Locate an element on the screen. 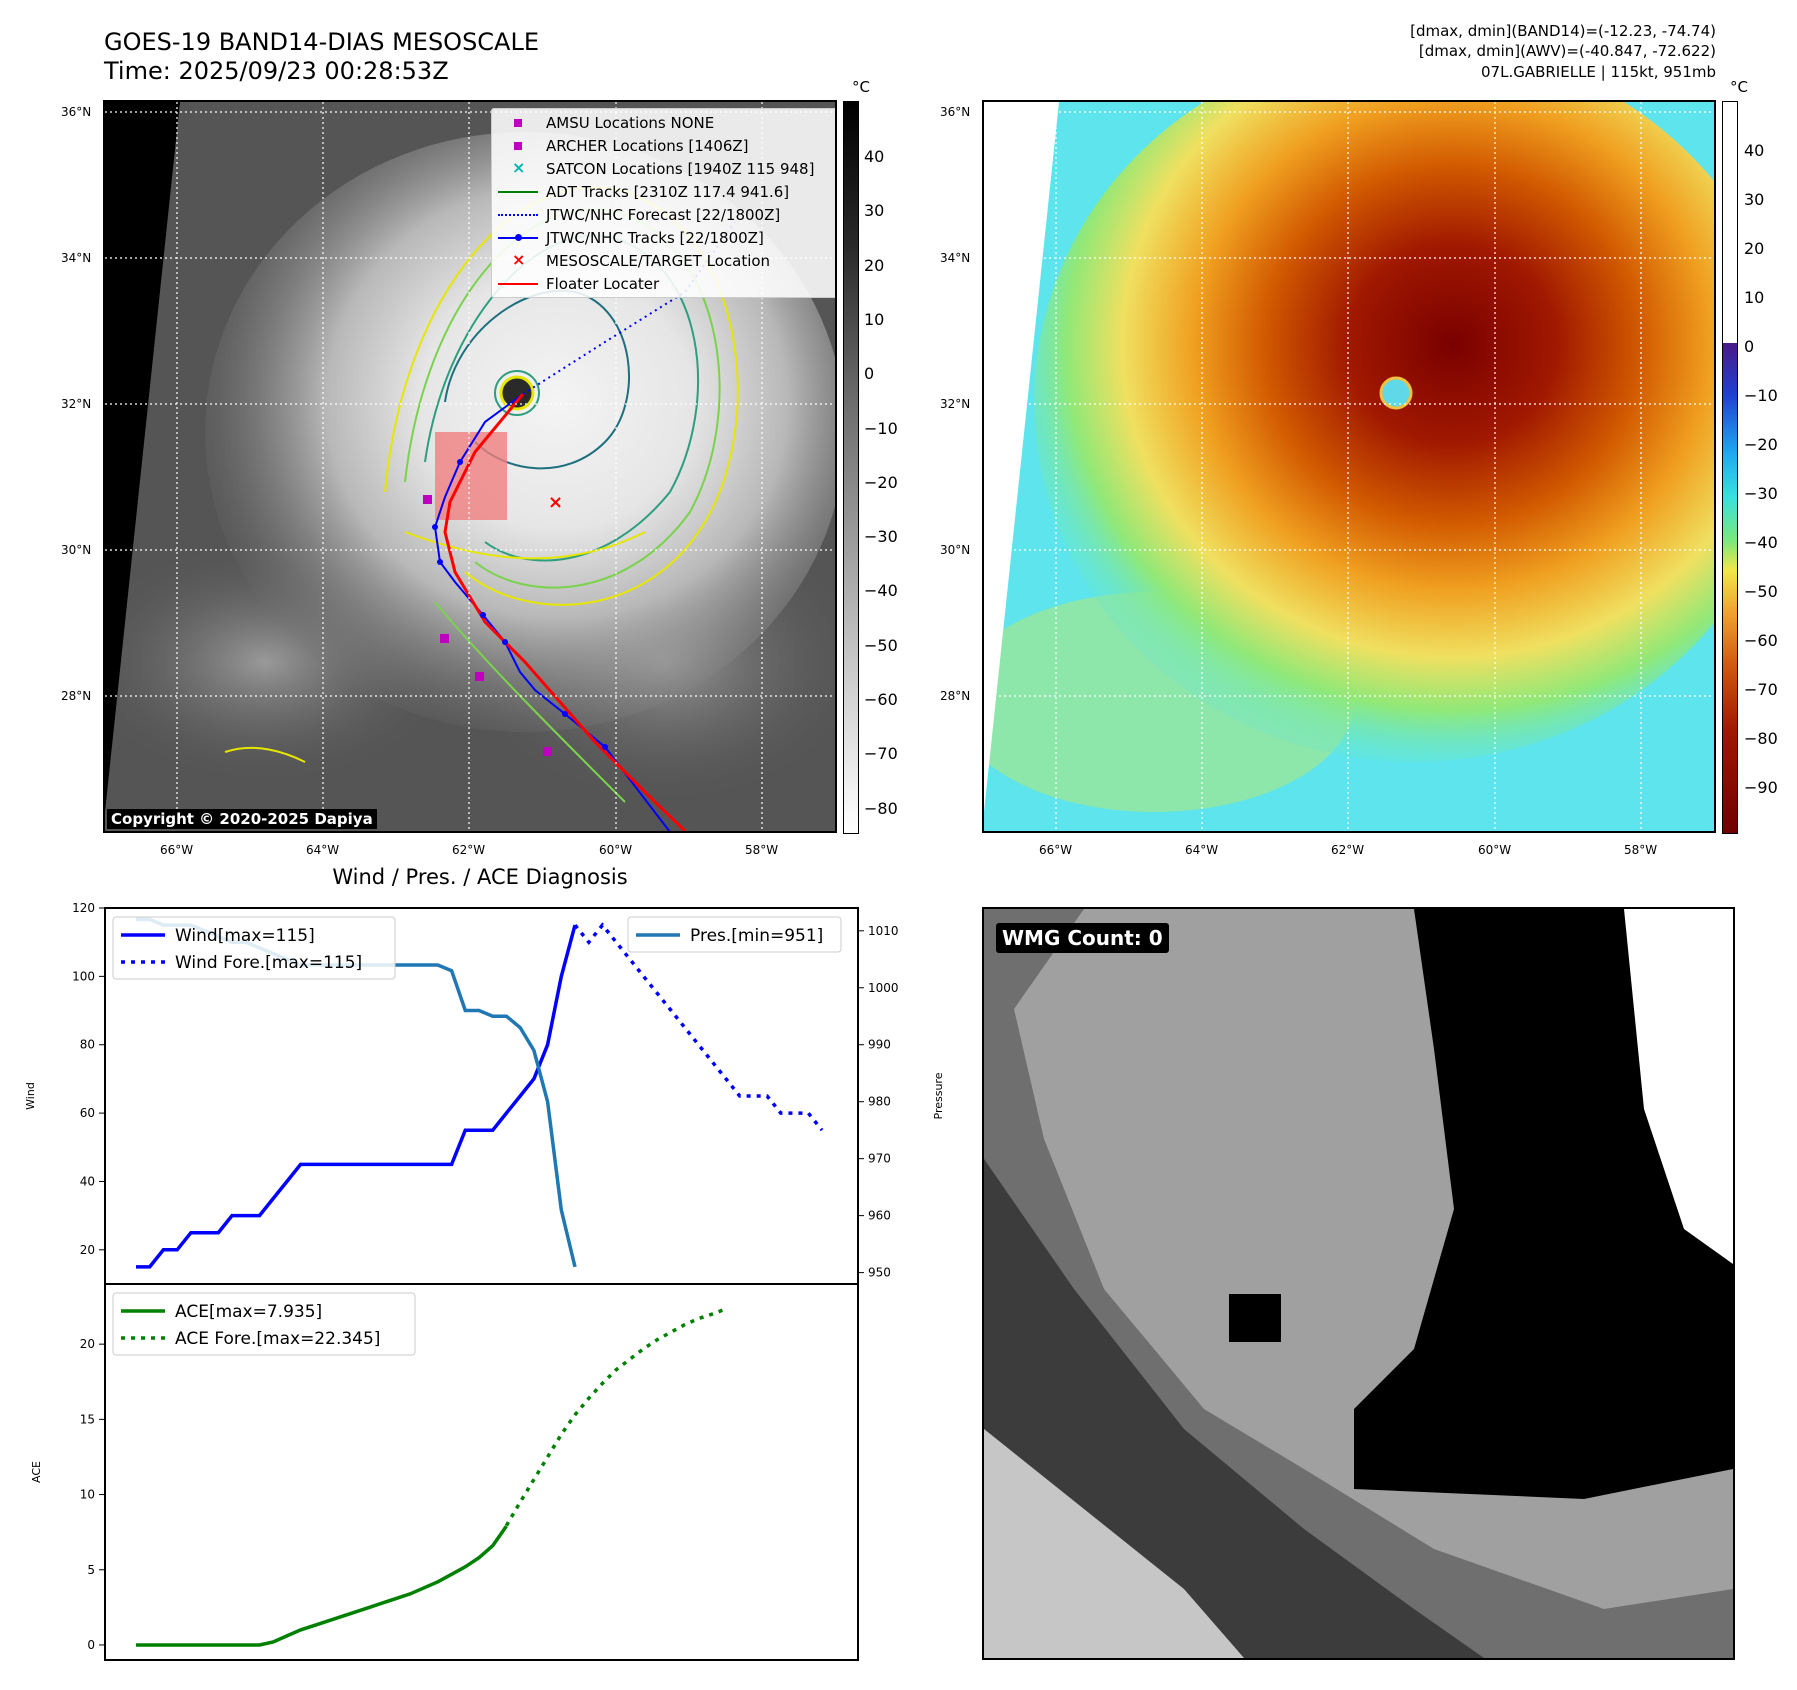  y2-tick-label: 950 is located at coordinates (879, 1273).